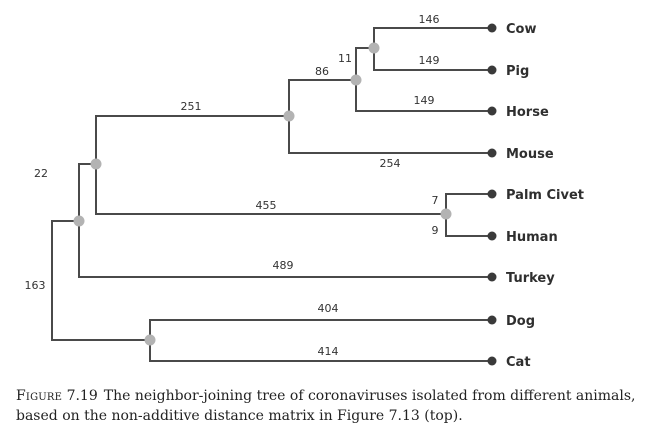  What do you see at coordinates (492, 153) in the screenshot?
I see `tip-node-mouse` at bounding box center [492, 153].